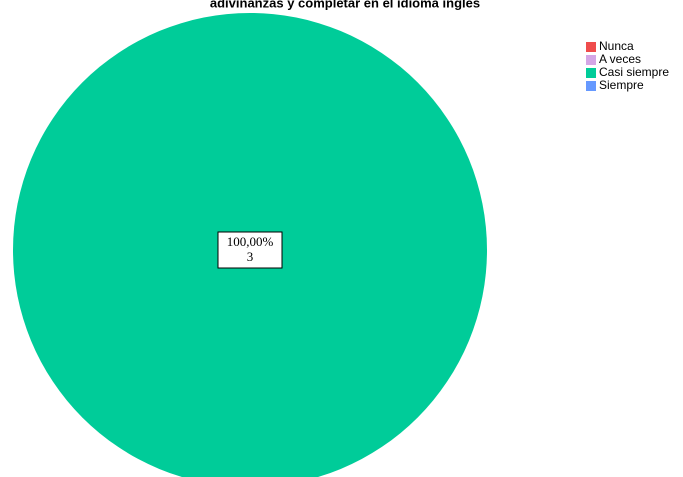 The height and width of the screenshot is (477, 683). Describe the element at coordinates (634, 72) in the screenshot. I see `legend-label: Casi siempre` at that location.